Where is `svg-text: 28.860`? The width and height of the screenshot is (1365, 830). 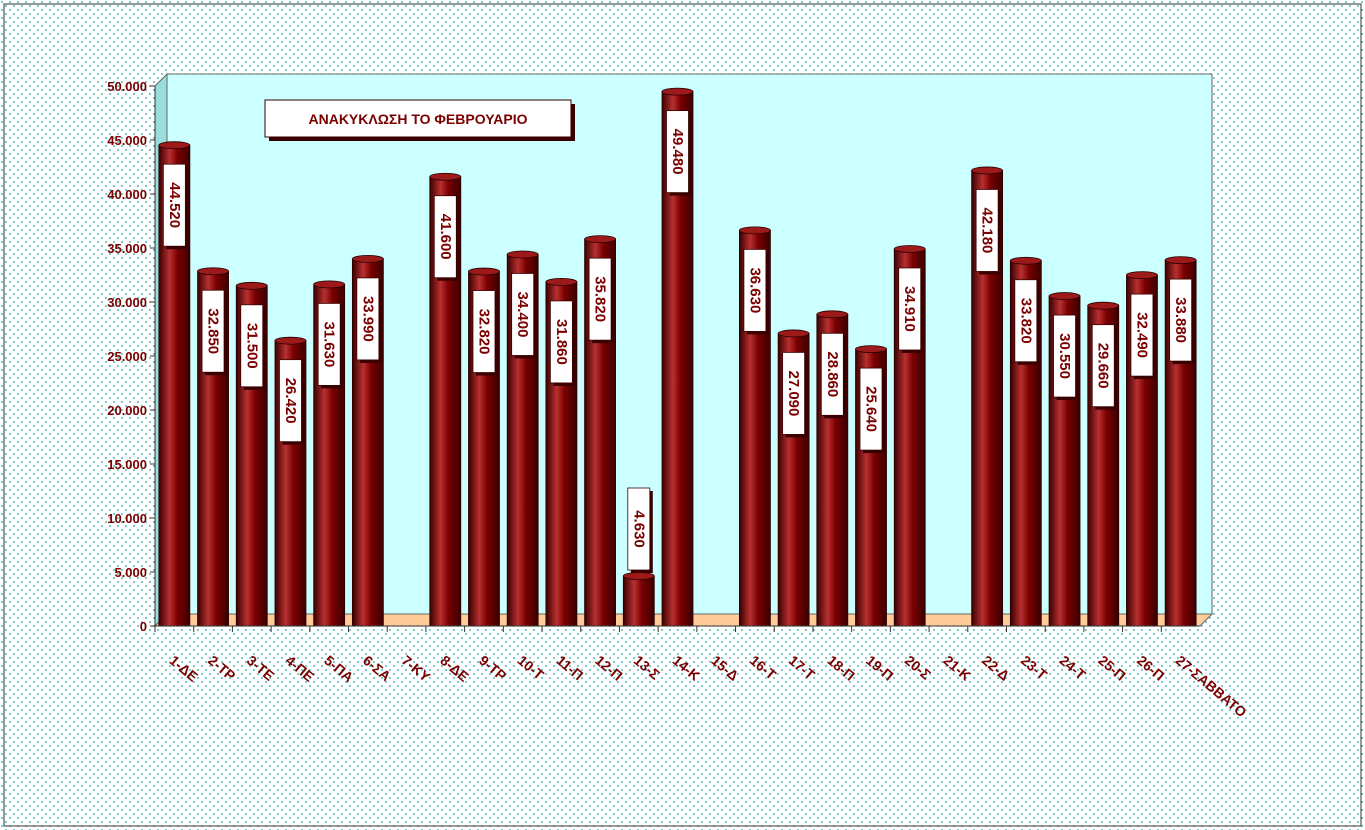 svg-text: 28.860 is located at coordinates (832, 374).